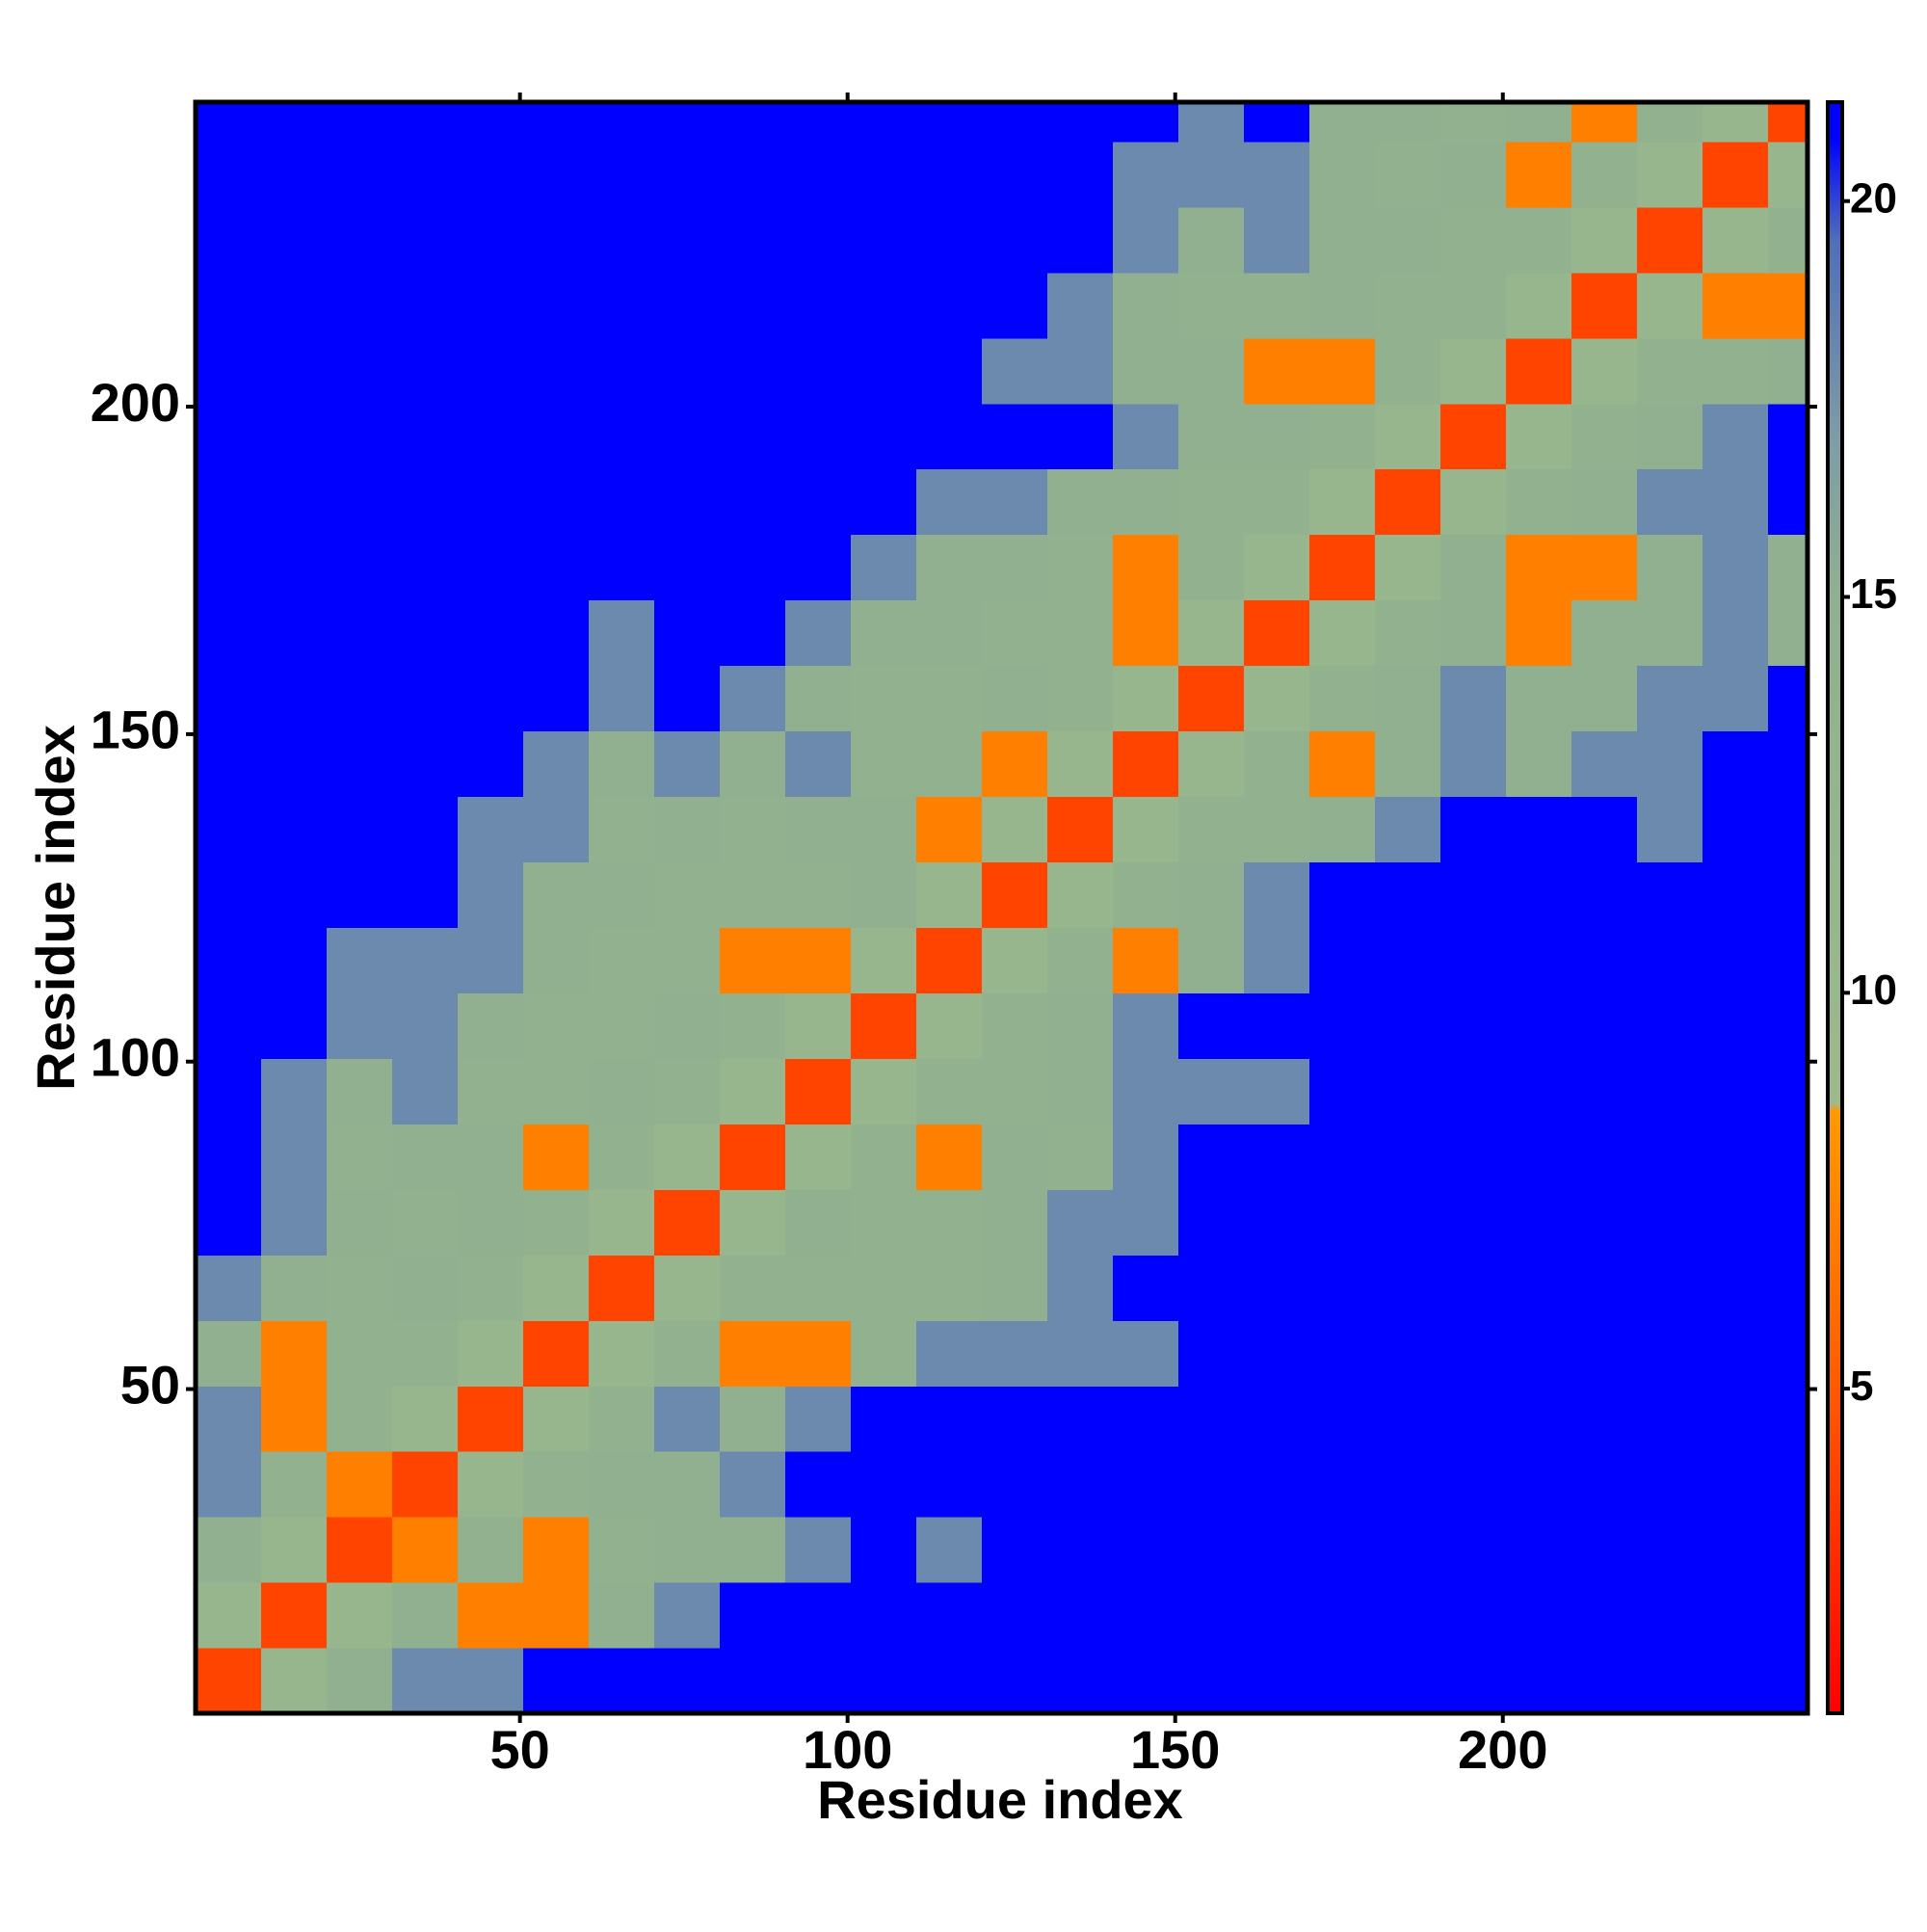  I want to click on y-tick-label: 200, so click(136, 402).